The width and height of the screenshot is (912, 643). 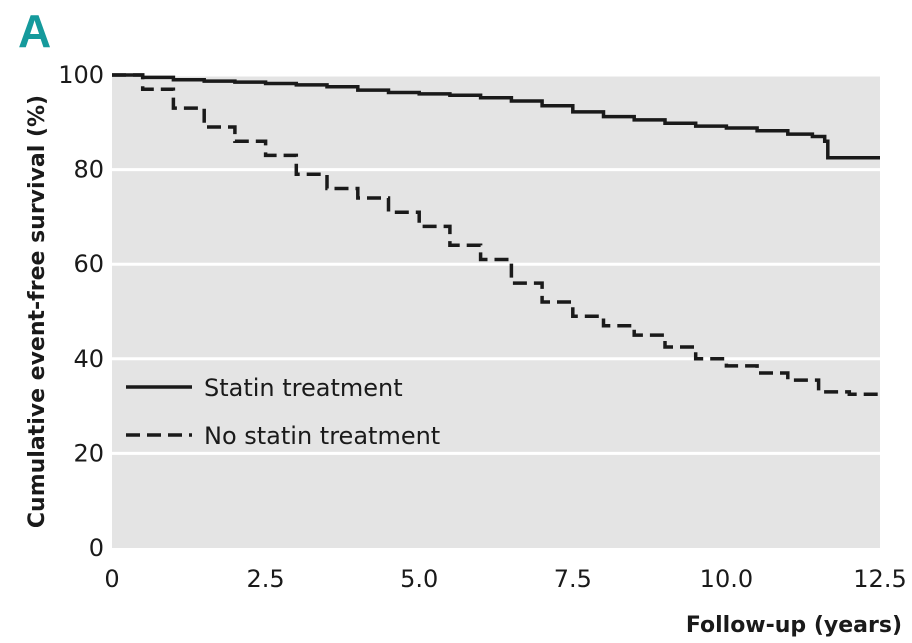 I want to click on x-tick-label-12.5: 12.5, so click(x=879, y=579).